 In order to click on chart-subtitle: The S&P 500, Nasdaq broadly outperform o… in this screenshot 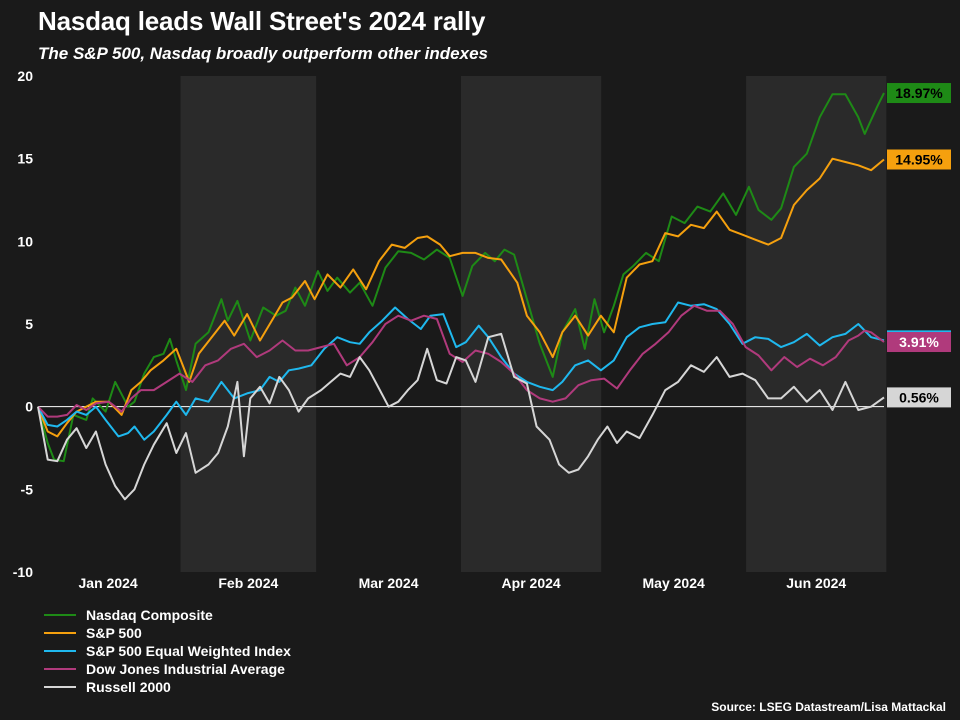, I will do `click(263, 53)`.